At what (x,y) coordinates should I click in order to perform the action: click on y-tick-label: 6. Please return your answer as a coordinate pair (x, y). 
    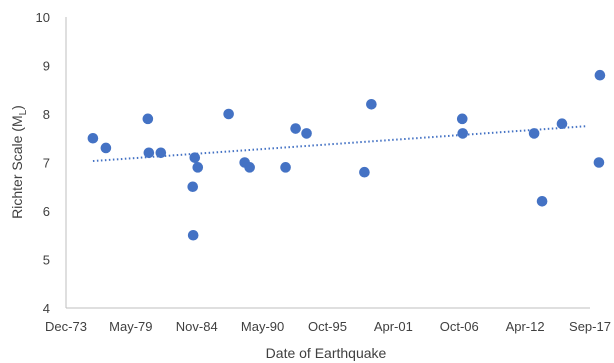
    Looking at the image, I should click on (46, 211).